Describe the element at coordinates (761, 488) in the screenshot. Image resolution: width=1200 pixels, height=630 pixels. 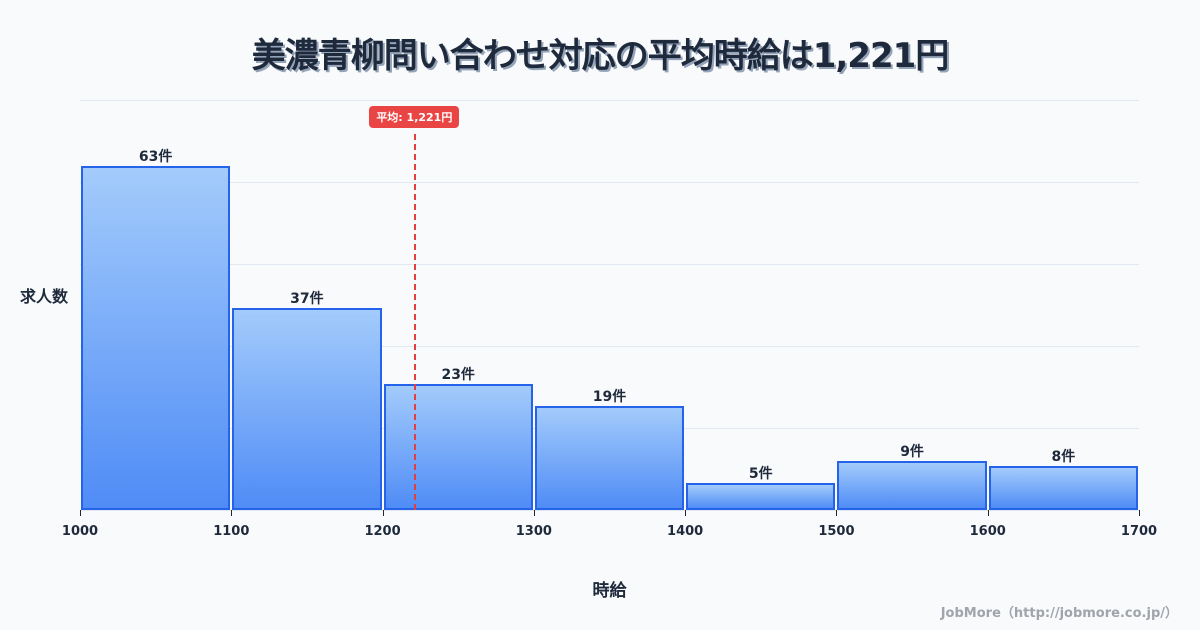
I see `histogram-bar: 5件` at that location.